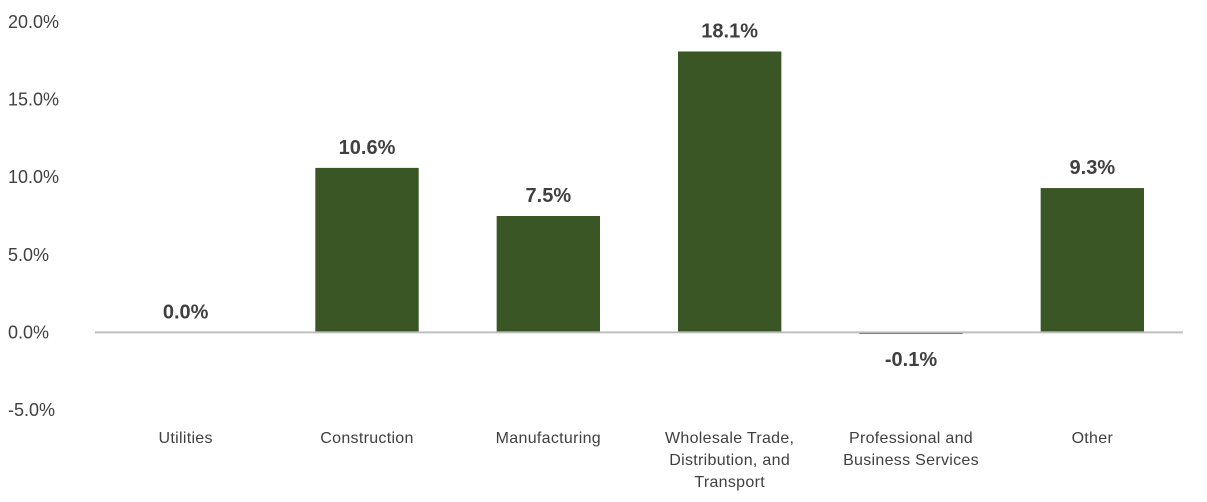 The height and width of the screenshot is (502, 1207). I want to click on y-tick-label: 0.0%, so click(28, 332).